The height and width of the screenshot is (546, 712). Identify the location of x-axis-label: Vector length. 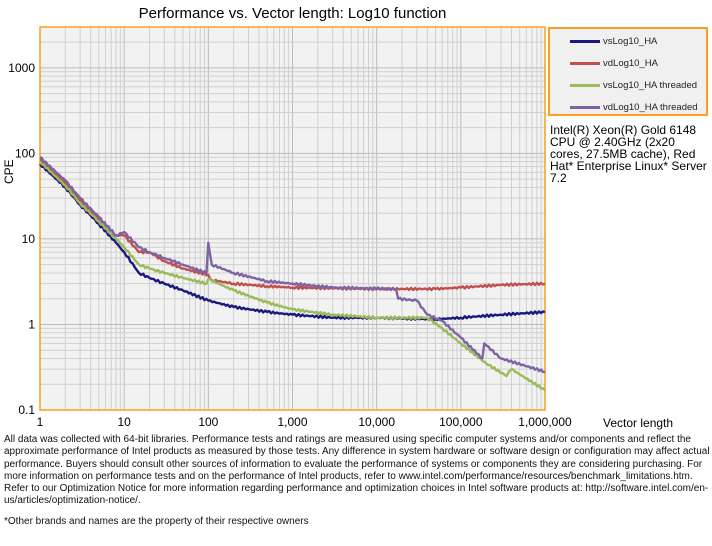
(638, 423).